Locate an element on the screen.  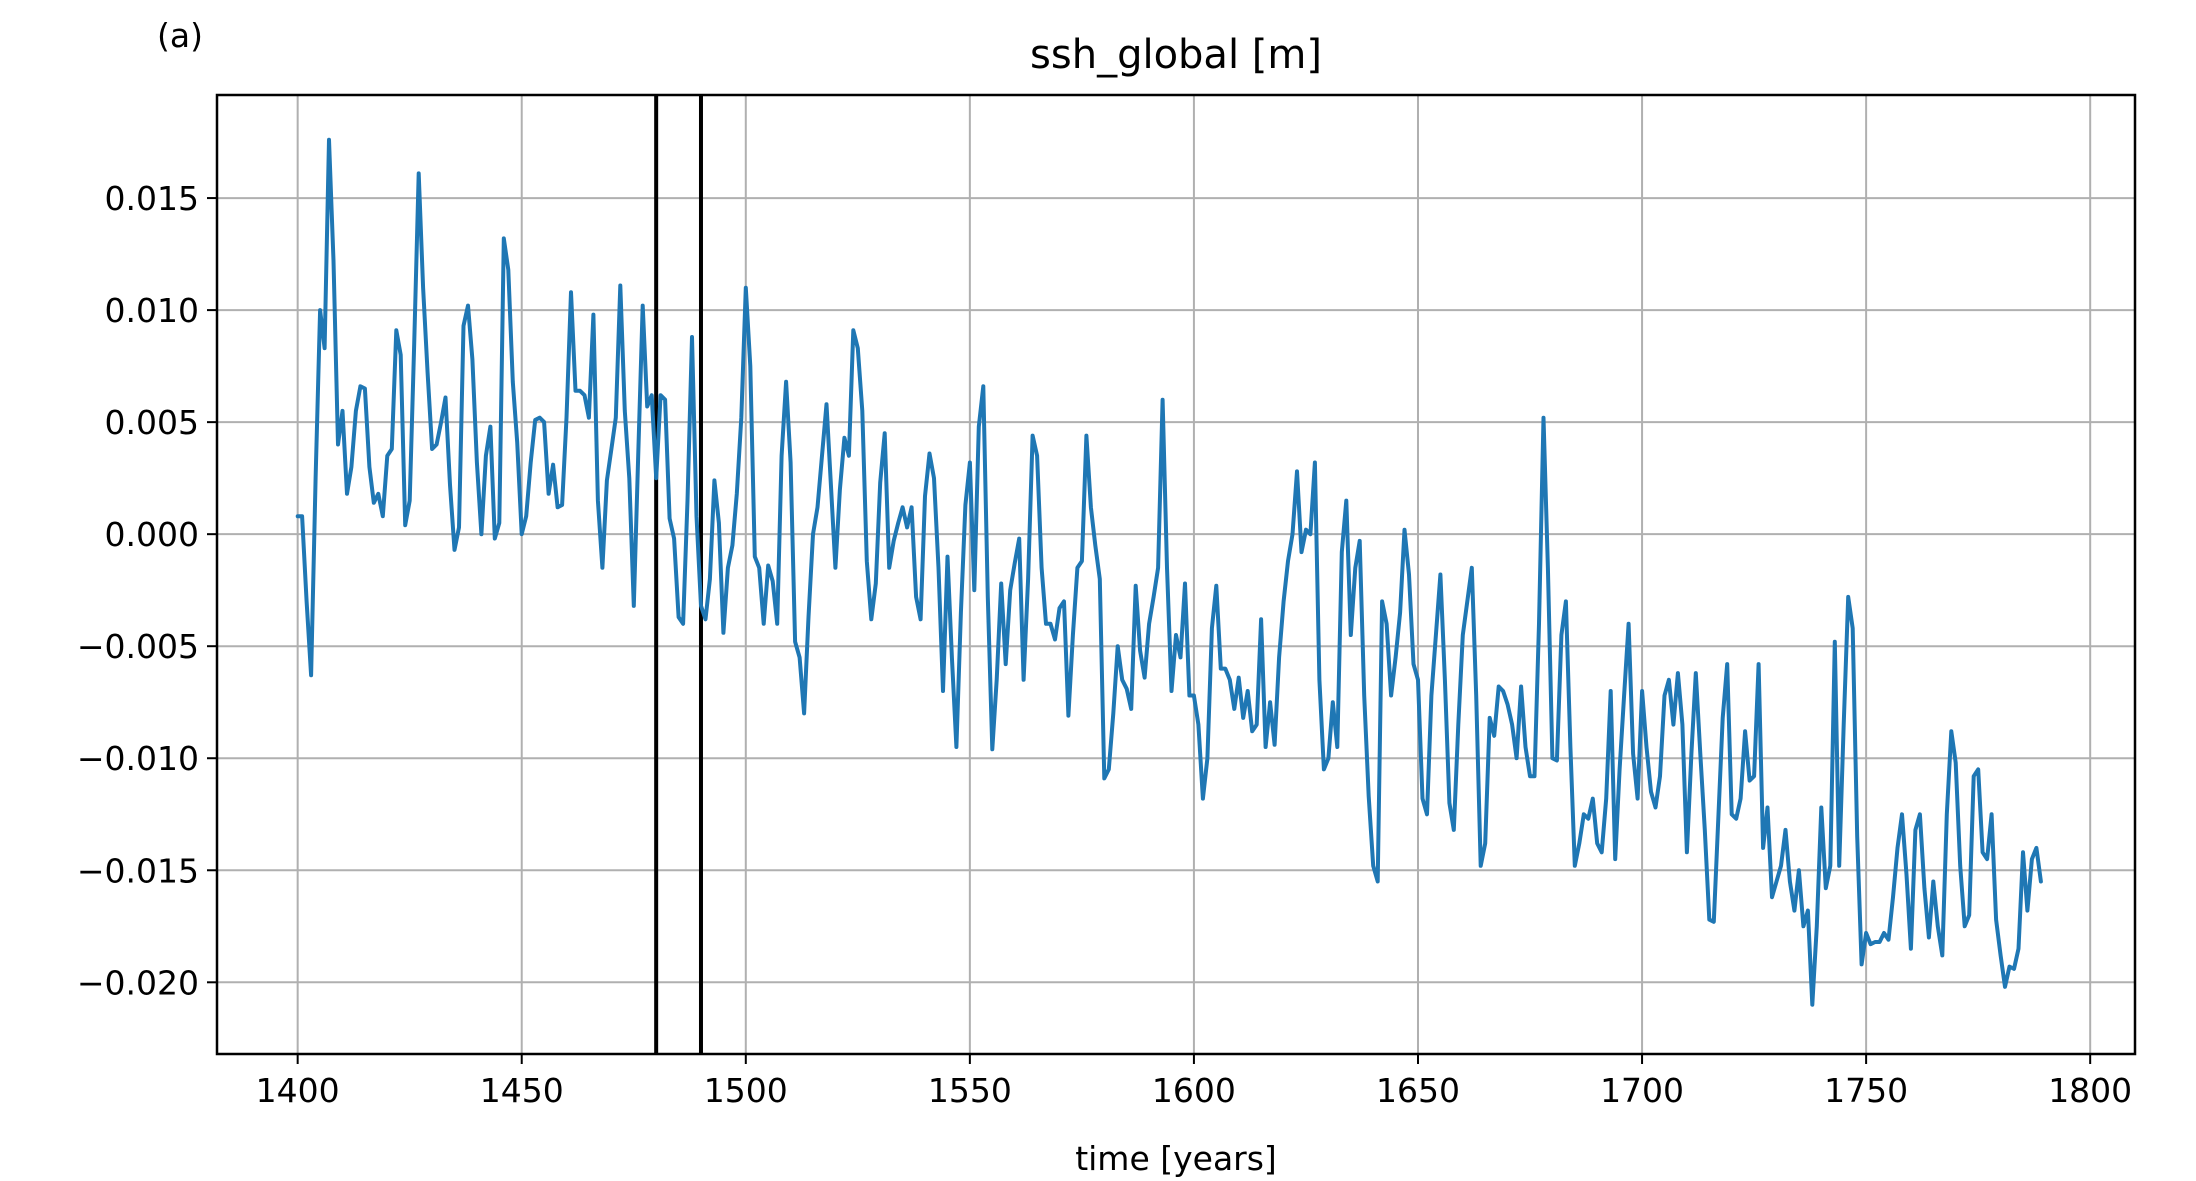
x-tick-label: 1650 is located at coordinates (1418, 1090).